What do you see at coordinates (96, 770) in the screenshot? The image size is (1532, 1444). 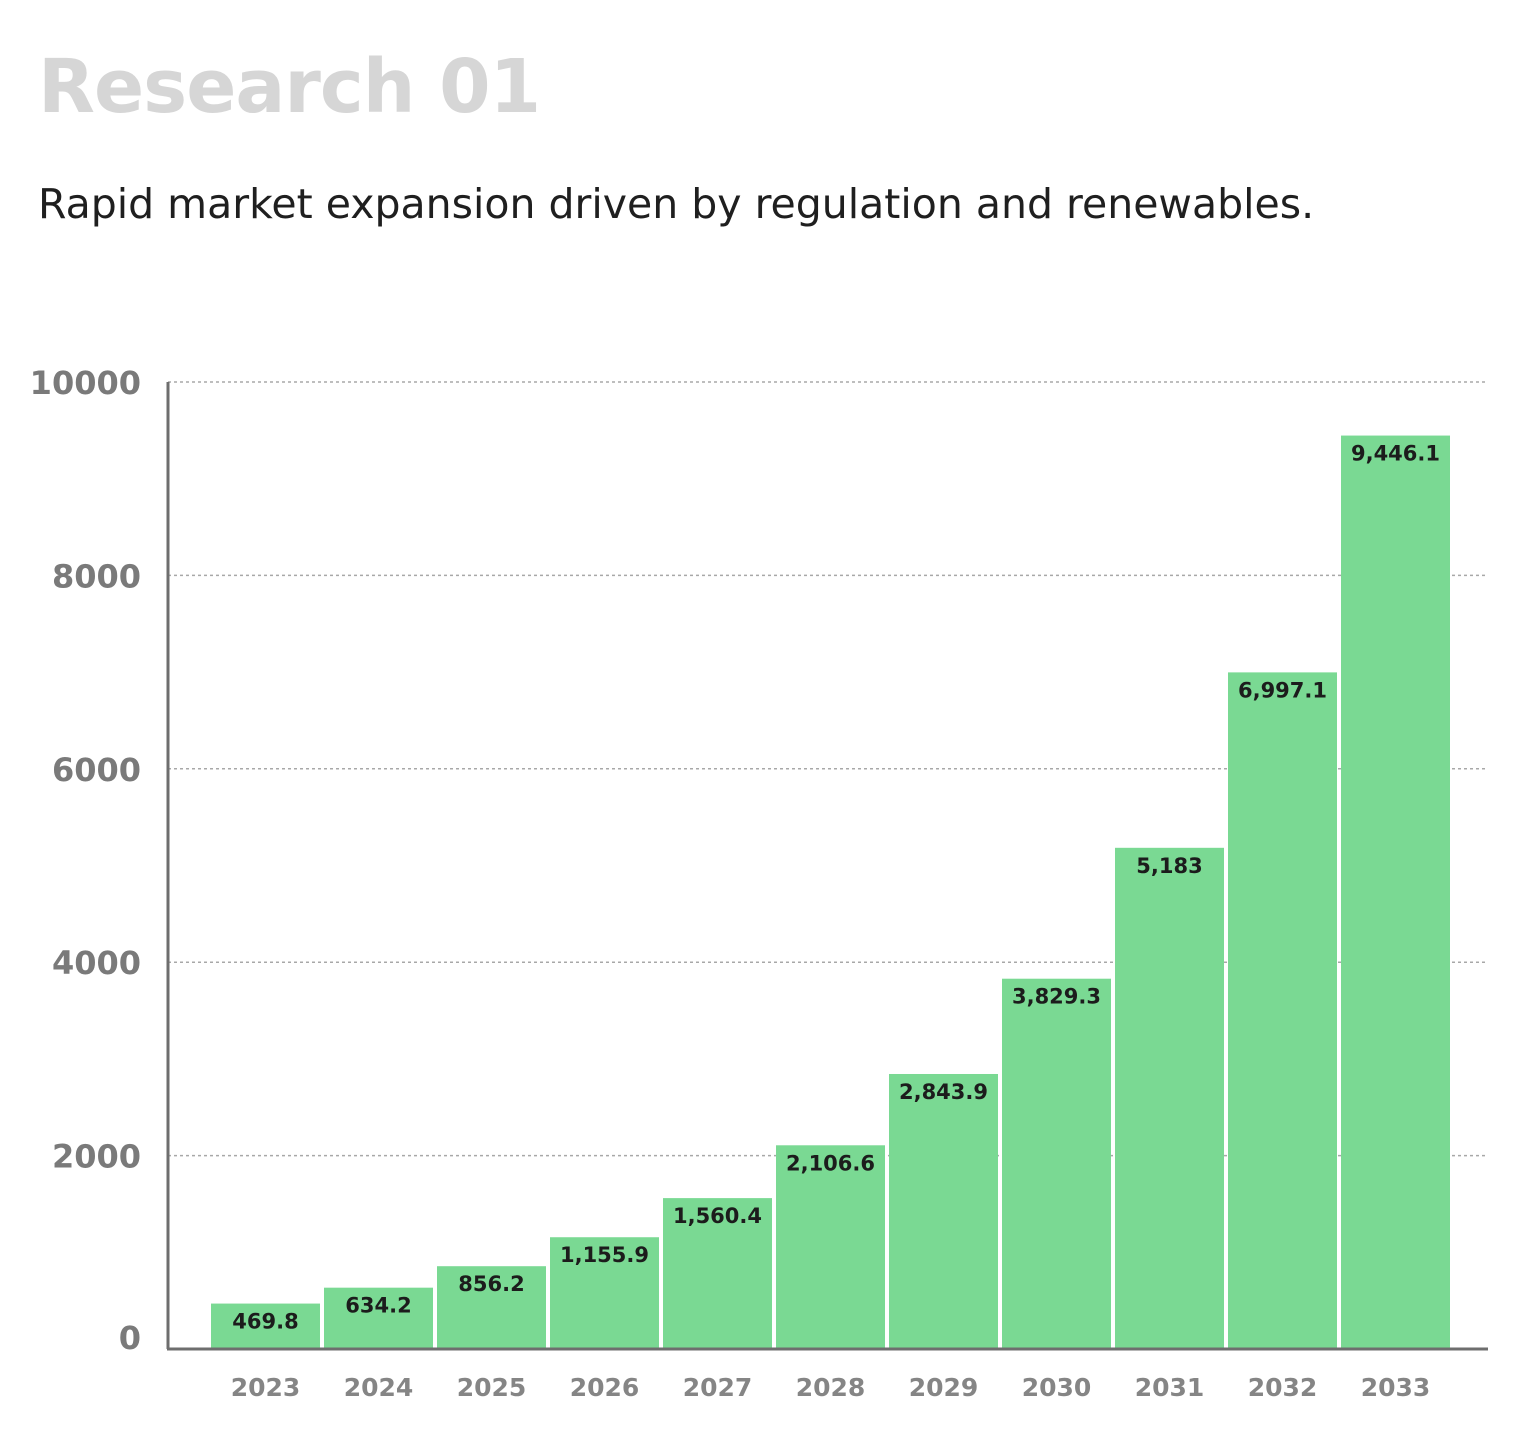 I see `y-tick-label: 6000` at bounding box center [96, 770].